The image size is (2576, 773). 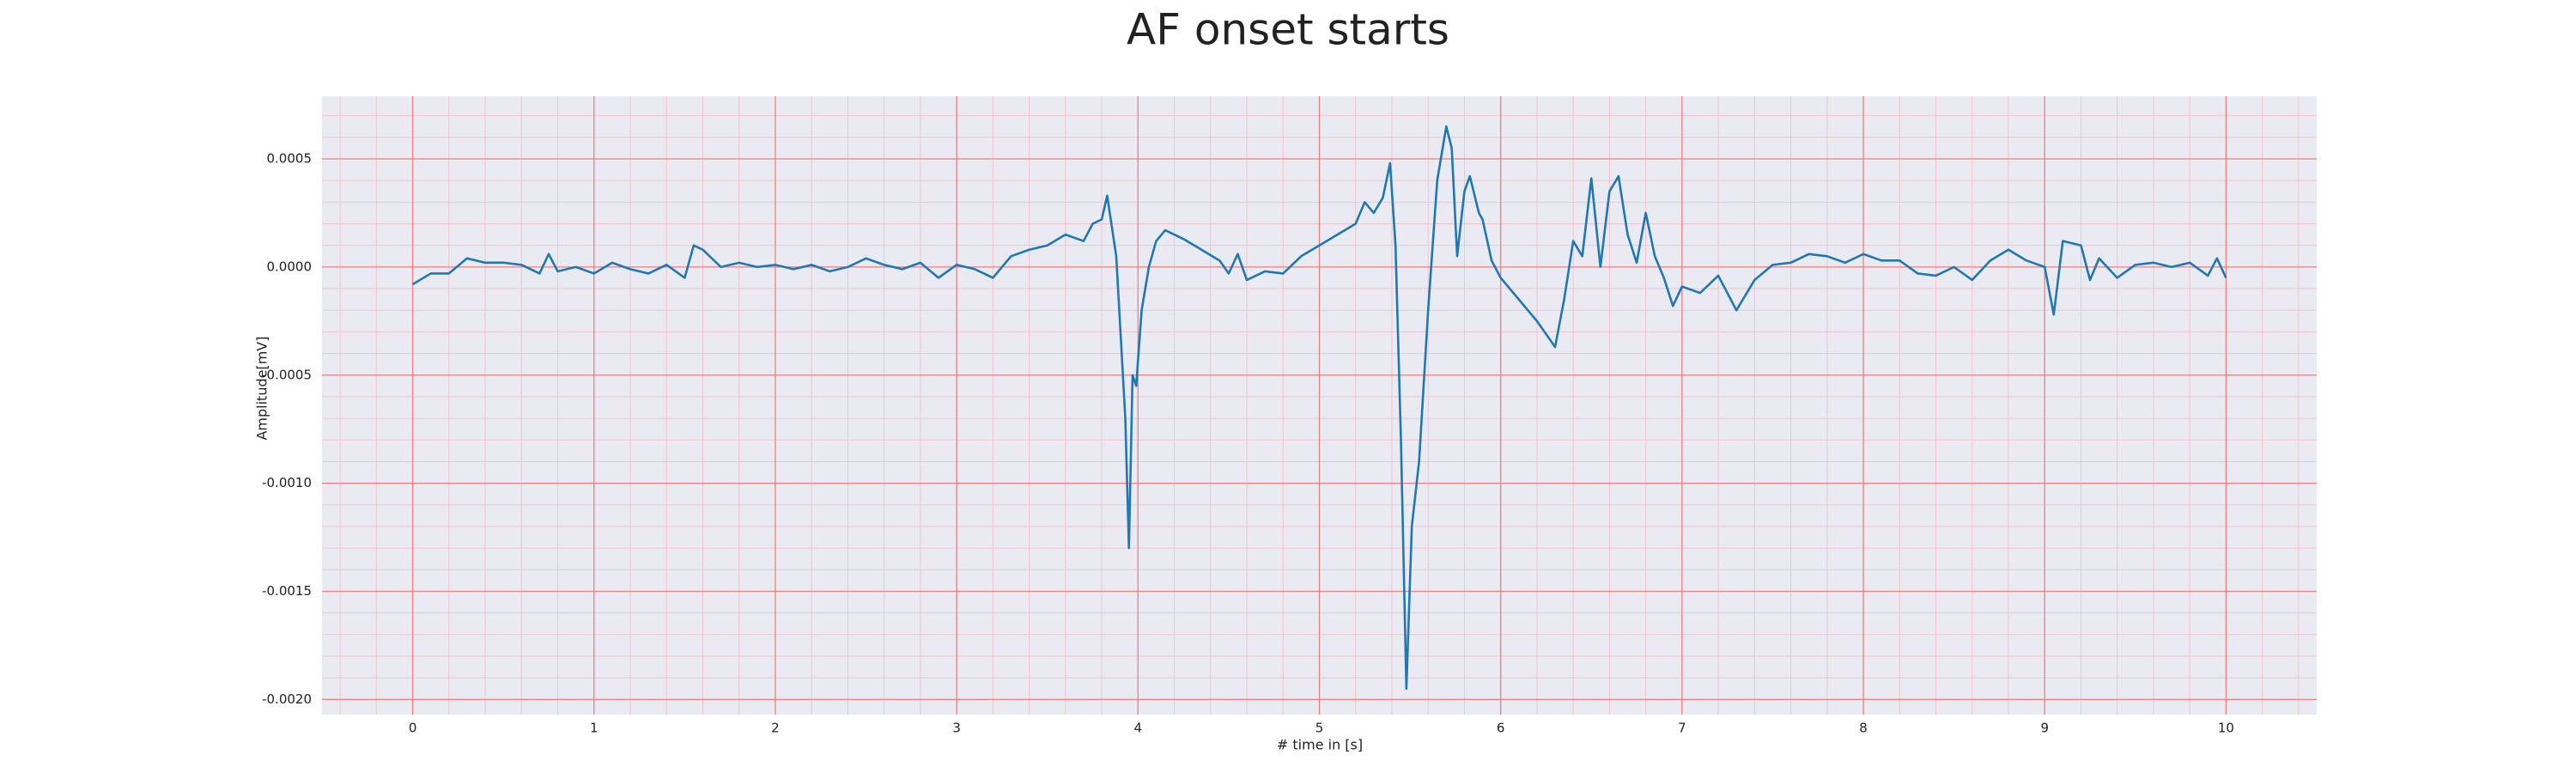 What do you see at coordinates (1864, 728) in the screenshot?
I see `x-tick-label: 8` at bounding box center [1864, 728].